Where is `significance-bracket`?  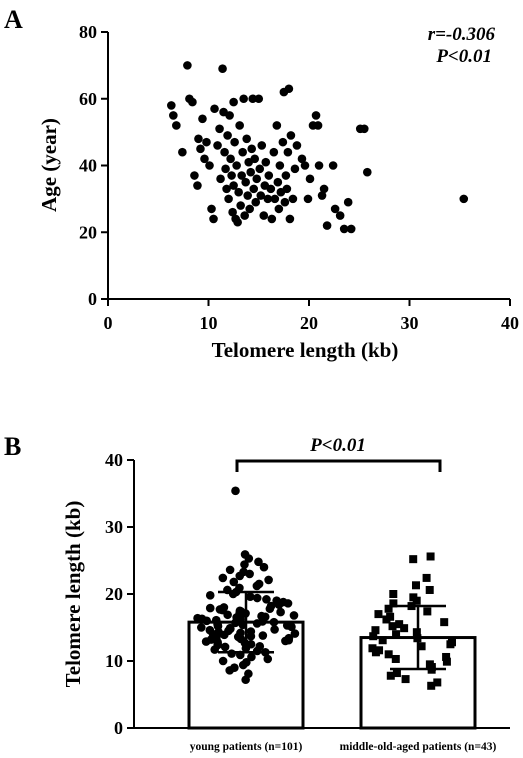
significance-bracket is located at coordinates (338, 465).